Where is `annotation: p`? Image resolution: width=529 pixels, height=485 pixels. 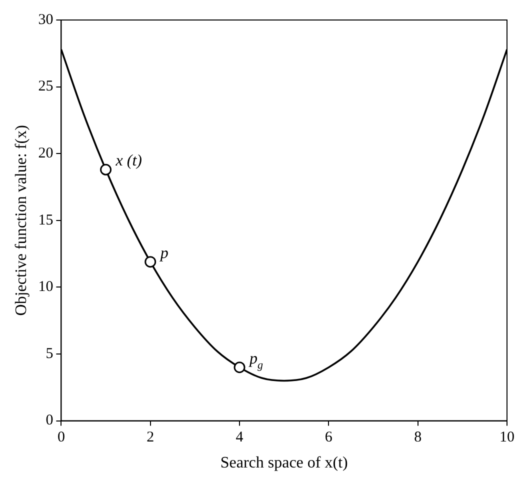
annotation: p is located at coordinates (163, 253).